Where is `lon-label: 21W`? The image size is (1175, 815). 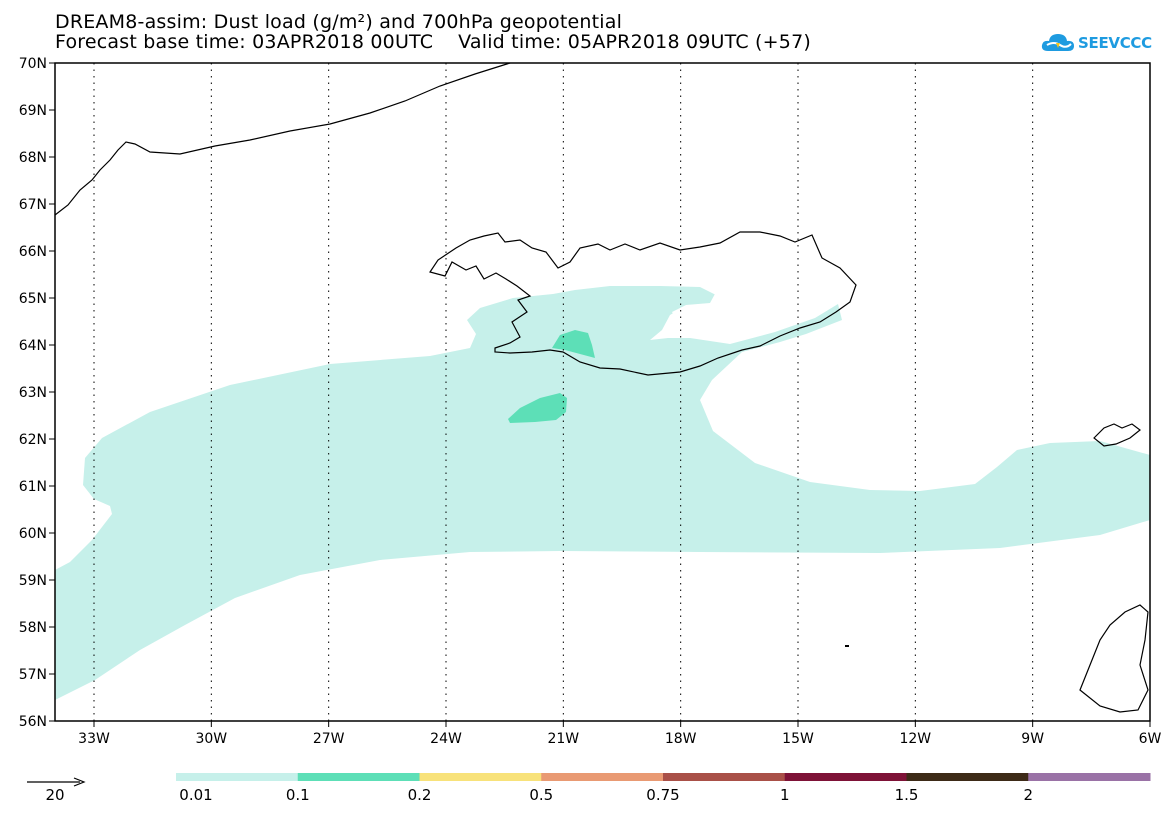
lon-label: 21W is located at coordinates (563, 739).